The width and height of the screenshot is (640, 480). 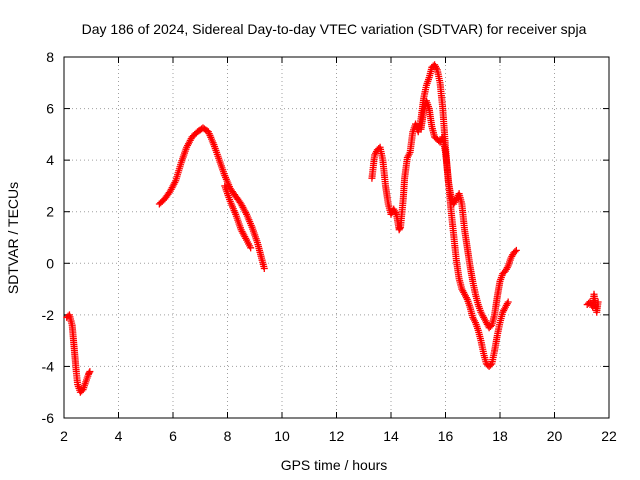 I want to click on x-tick-label: 8, so click(x=228, y=436).